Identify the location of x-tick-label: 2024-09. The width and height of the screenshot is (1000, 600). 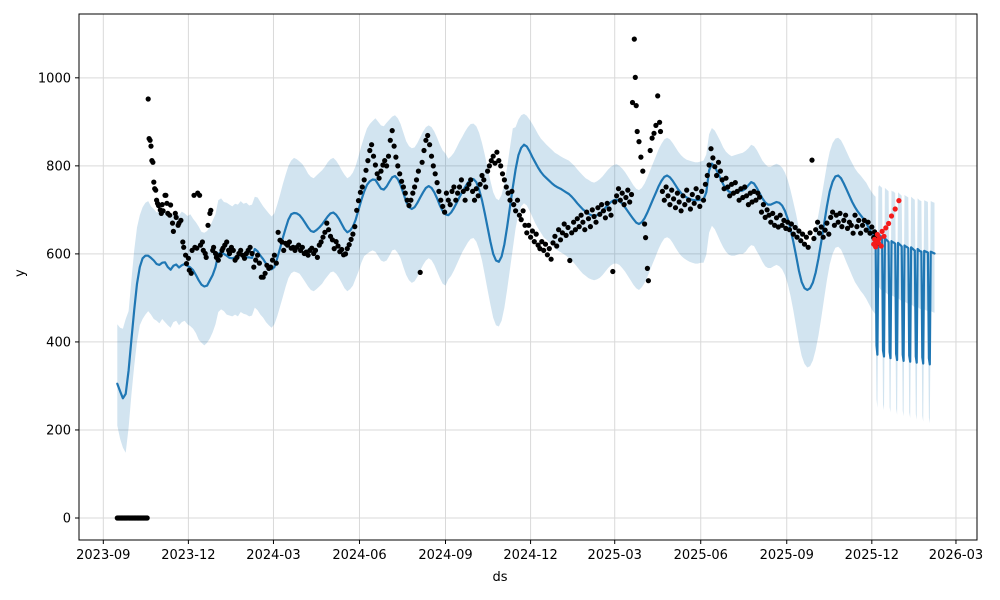
(445, 555).